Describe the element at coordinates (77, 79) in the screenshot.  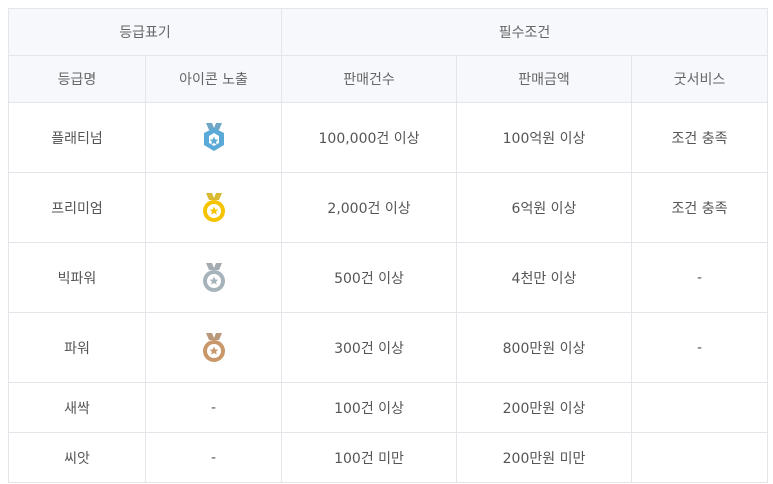
I see `col-grade-name: 등급명` at that location.